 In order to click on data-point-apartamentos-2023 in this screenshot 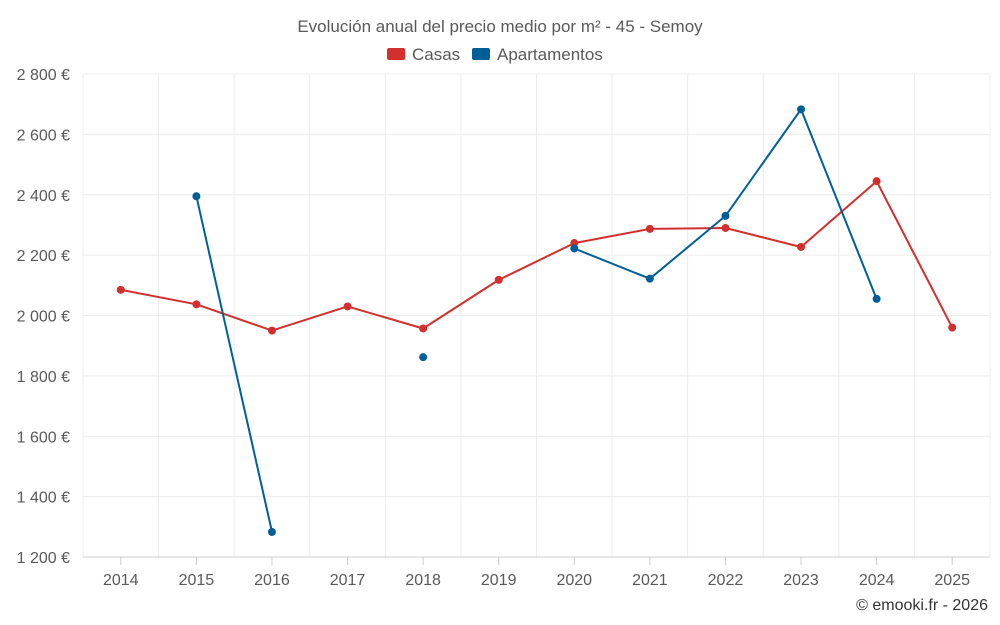, I will do `click(801, 109)`.